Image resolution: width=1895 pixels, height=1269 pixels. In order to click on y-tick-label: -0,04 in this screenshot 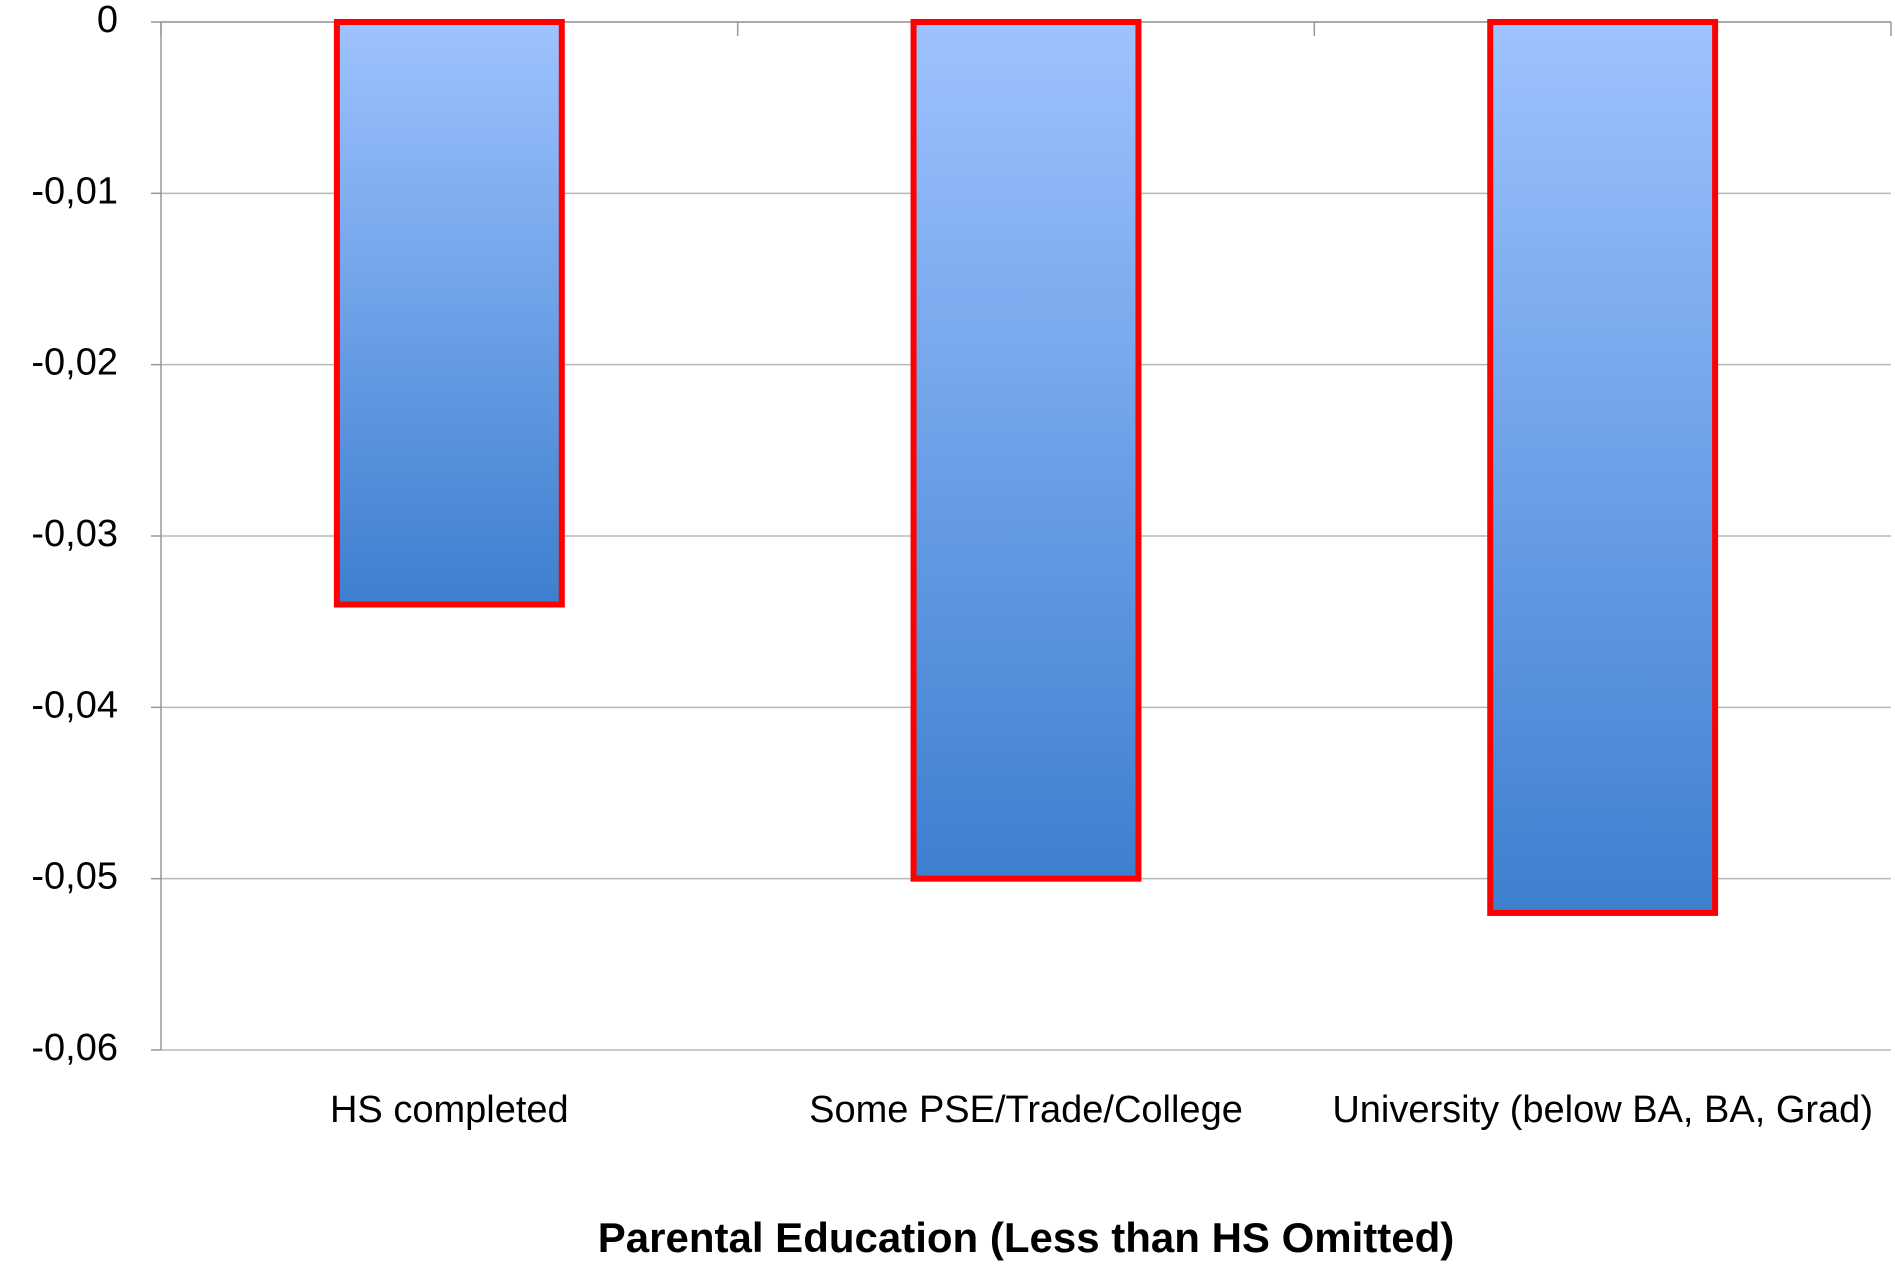, I will do `click(74, 705)`.